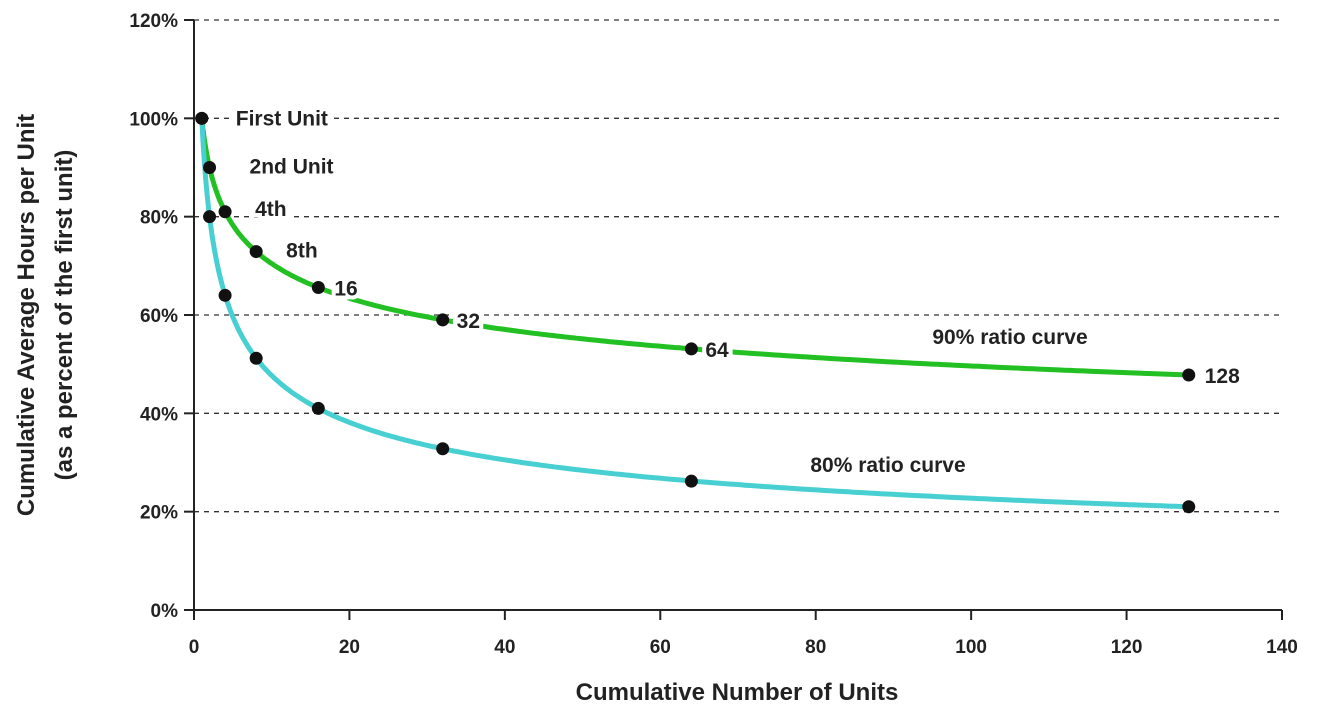 The image size is (1322, 711). I want to click on point-label-7: 128, so click(1222, 376).